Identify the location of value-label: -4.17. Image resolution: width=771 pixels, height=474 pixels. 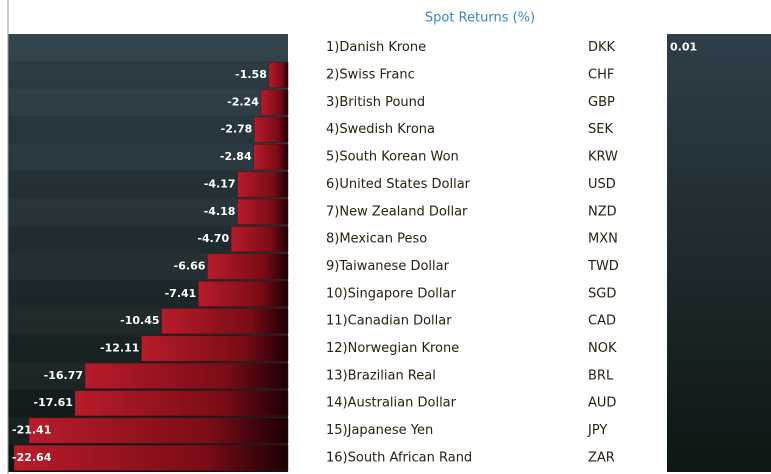
(220, 183).